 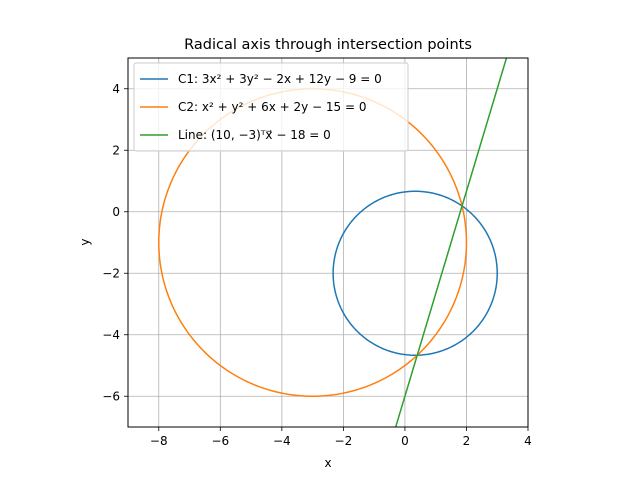 I want to click on y-tick-label: 4, so click(x=116, y=89).